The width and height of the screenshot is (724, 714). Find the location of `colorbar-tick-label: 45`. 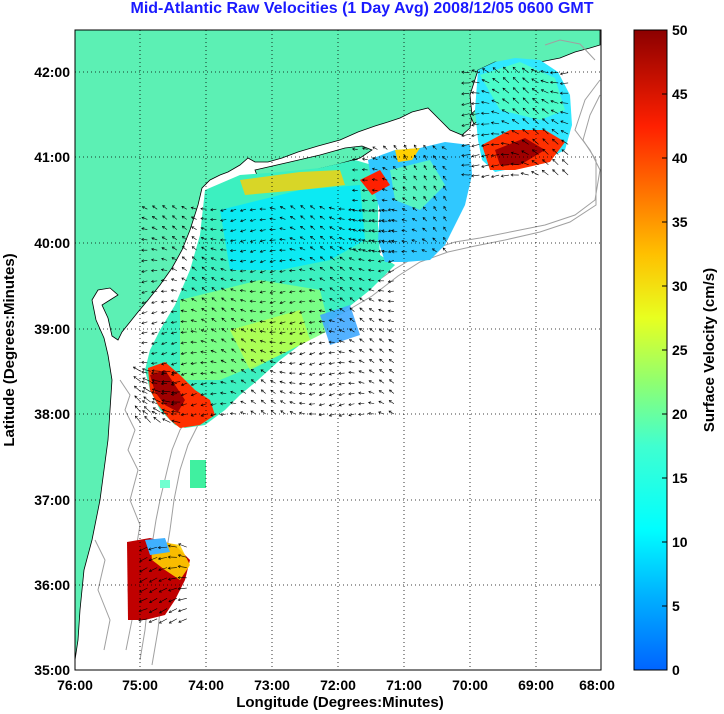

colorbar-tick-label: 45 is located at coordinates (680, 94).